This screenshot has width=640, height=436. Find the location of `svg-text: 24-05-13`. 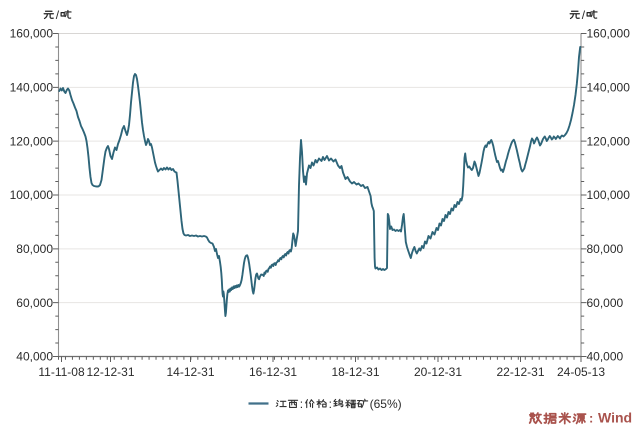

svg-text: 24-05-13 is located at coordinates (581, 372).